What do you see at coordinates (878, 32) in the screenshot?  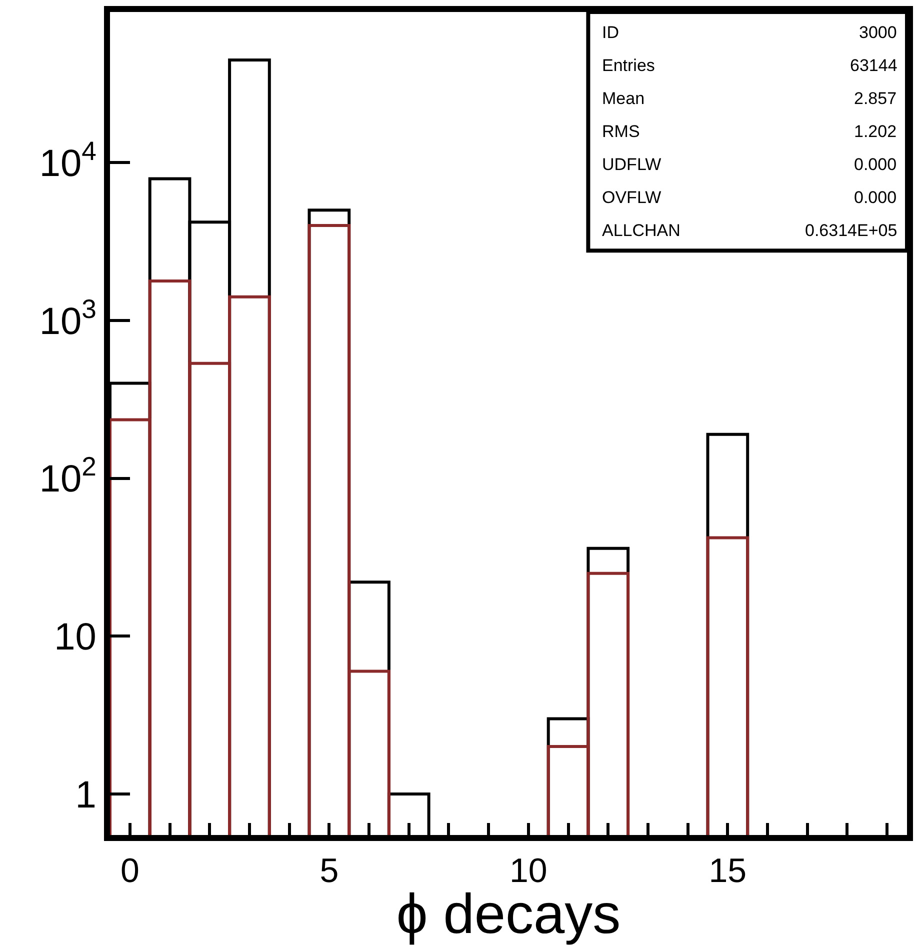 I see `annotation: 3000` at bounding box center [878, 32].